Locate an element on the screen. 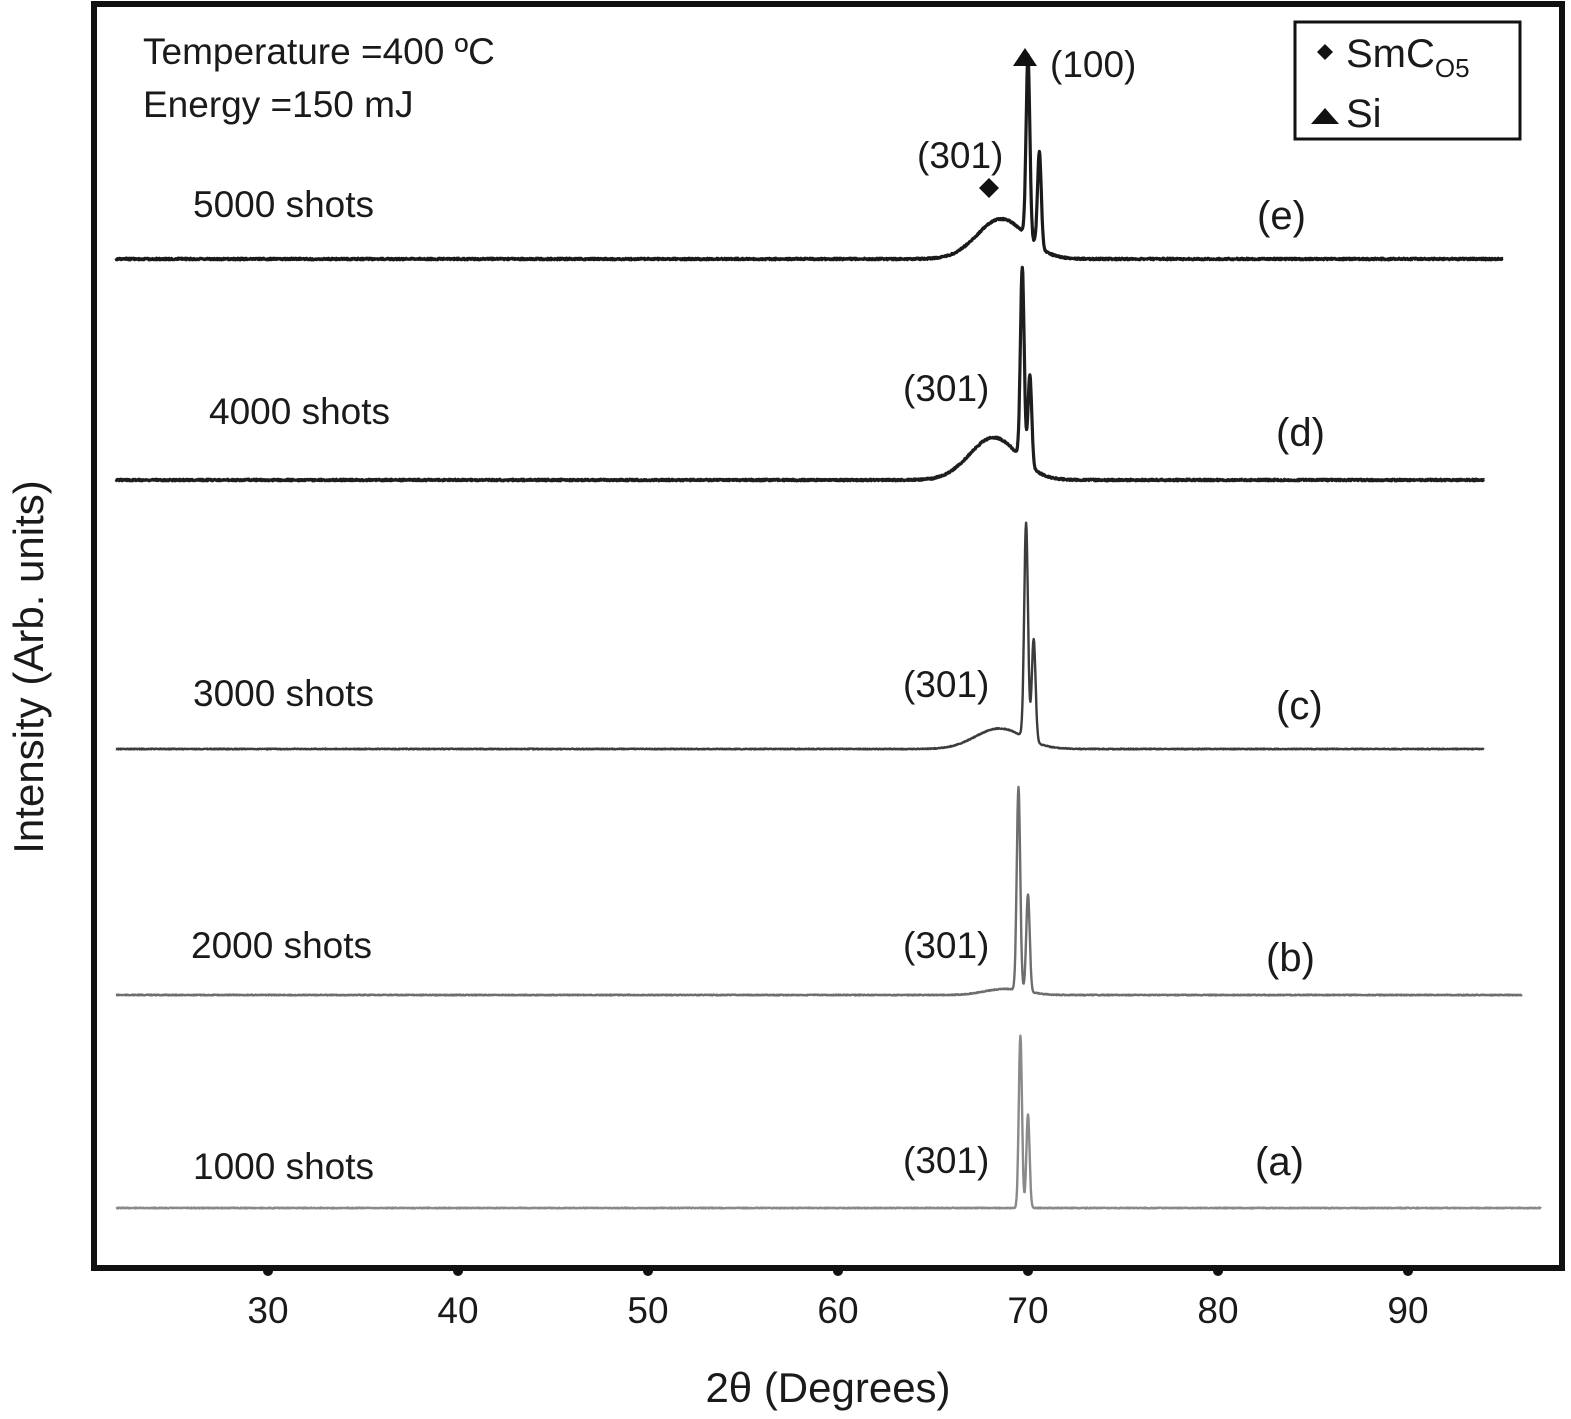 Image resolution: width=1571 pixels, height=1419 pixels. conditions-energy: Energy =150 mJ is located at coordinates (278, 104).